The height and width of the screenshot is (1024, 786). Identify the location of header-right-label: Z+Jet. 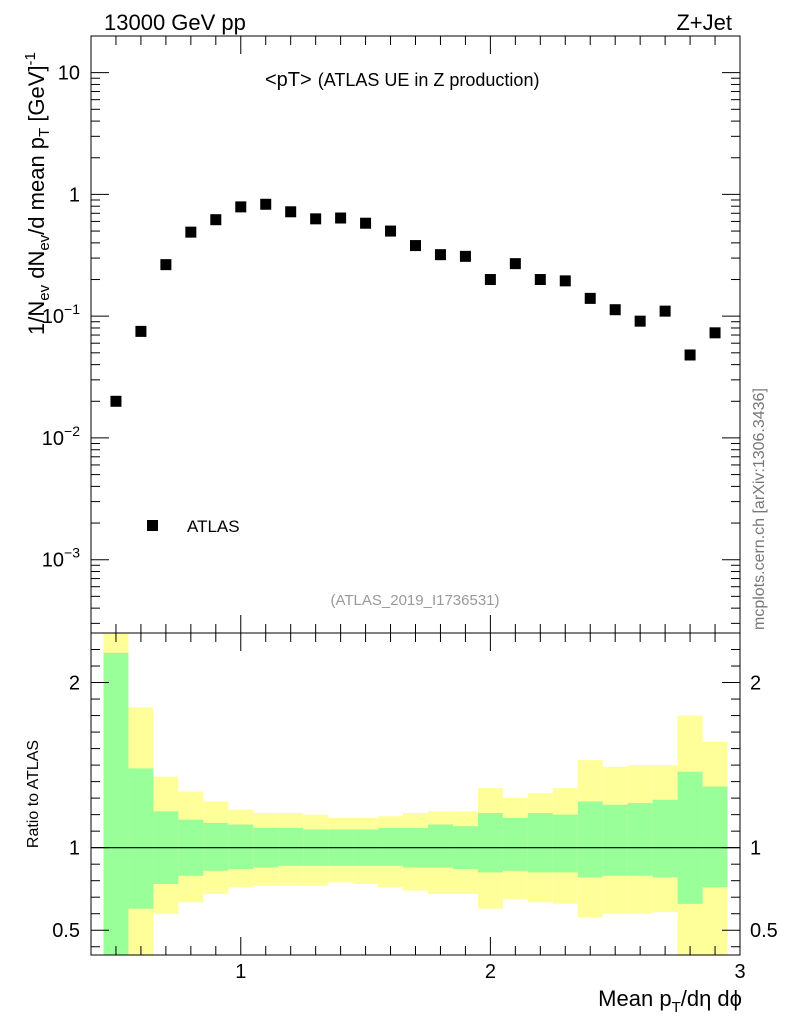
(704, 22).